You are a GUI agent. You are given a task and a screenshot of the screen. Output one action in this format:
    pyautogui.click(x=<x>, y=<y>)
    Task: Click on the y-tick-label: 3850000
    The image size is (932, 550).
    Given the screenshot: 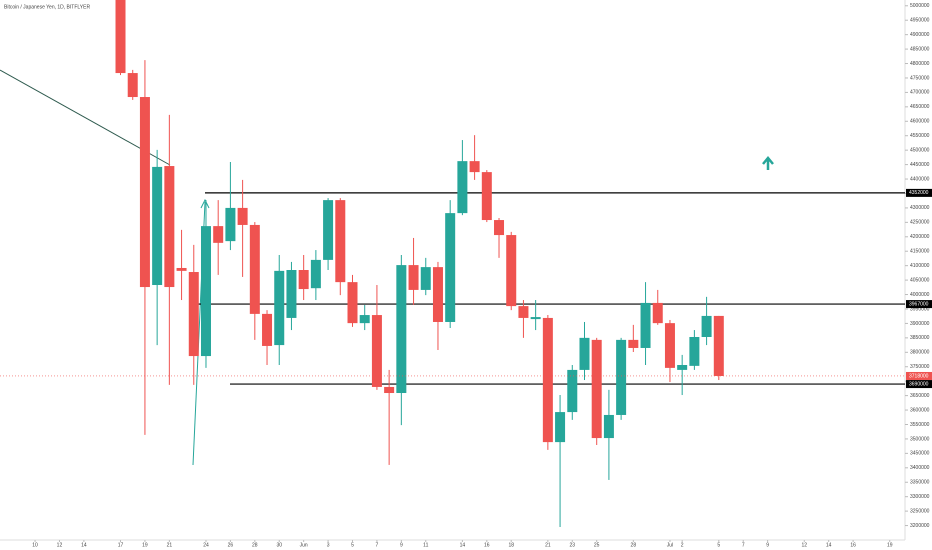 What is the action you would take?
    pyautogui.click(x=920, y=338)
    